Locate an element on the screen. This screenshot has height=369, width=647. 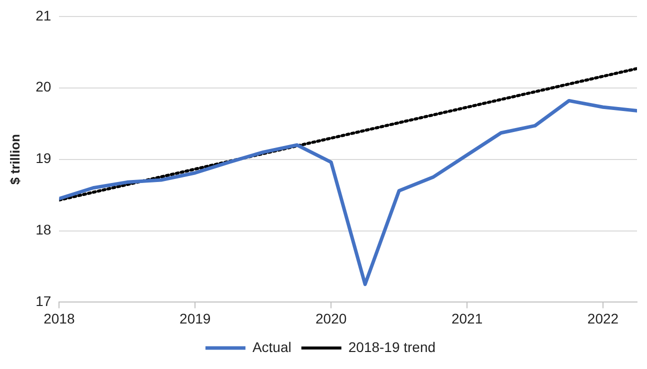
x-tick-label: 2022 is located at coordinates (603, 318).